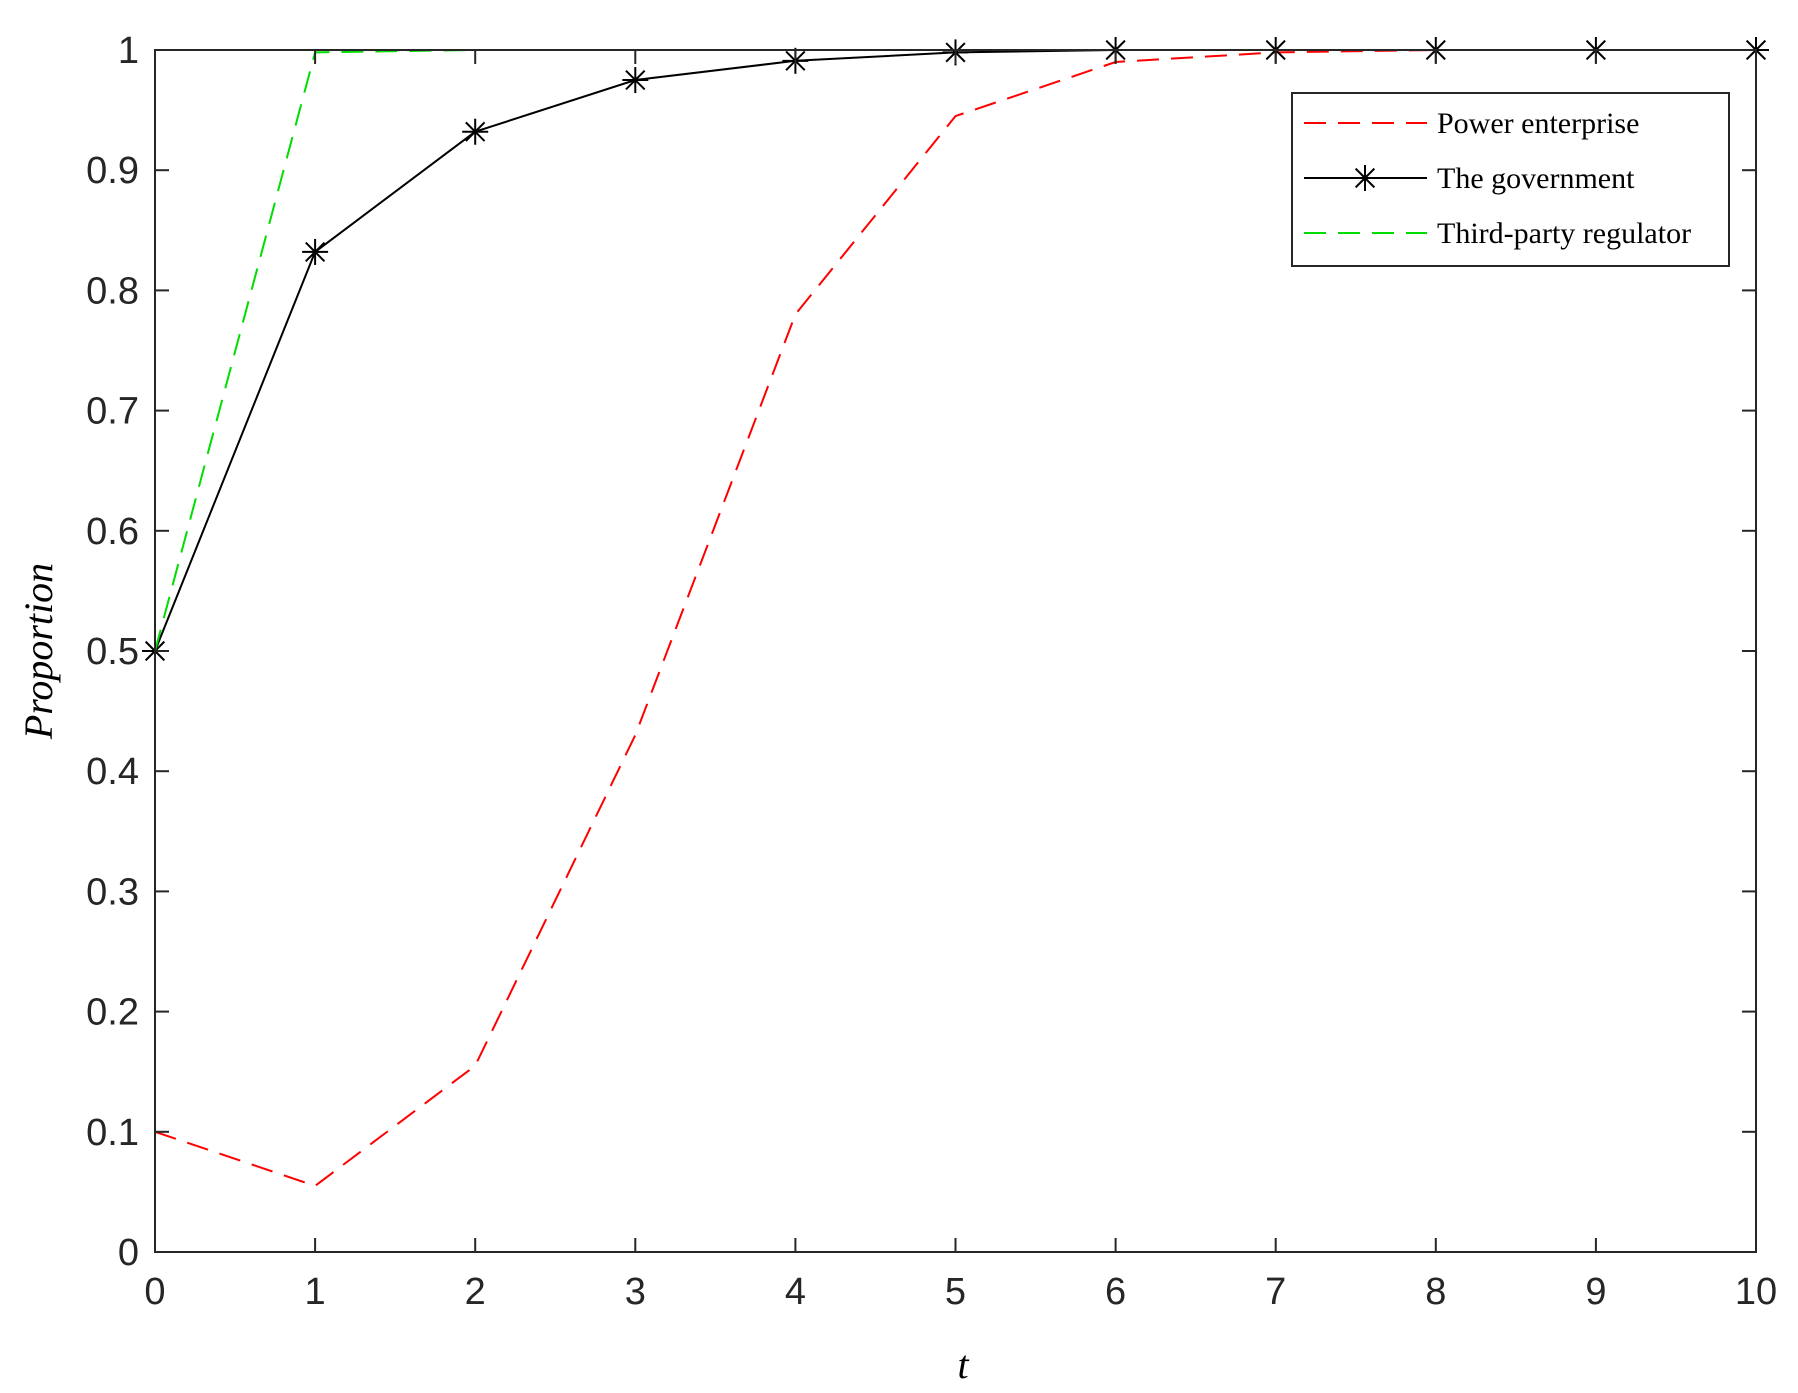  Describe the element at coordinates (112, 652) in the screenshot. I see `y-tick-label-5: 0.5` at that location.